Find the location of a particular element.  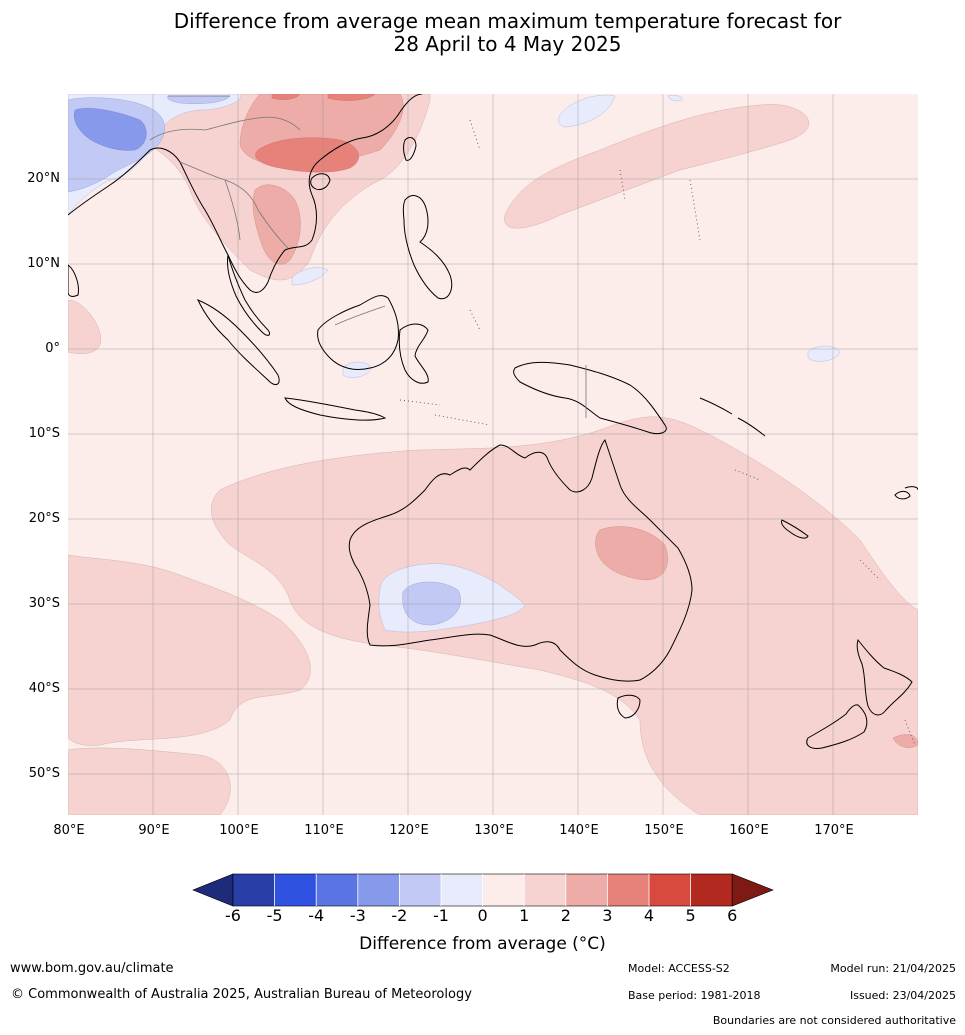

colorbar-tick-label: -2 is located at coordinates (399, 915).